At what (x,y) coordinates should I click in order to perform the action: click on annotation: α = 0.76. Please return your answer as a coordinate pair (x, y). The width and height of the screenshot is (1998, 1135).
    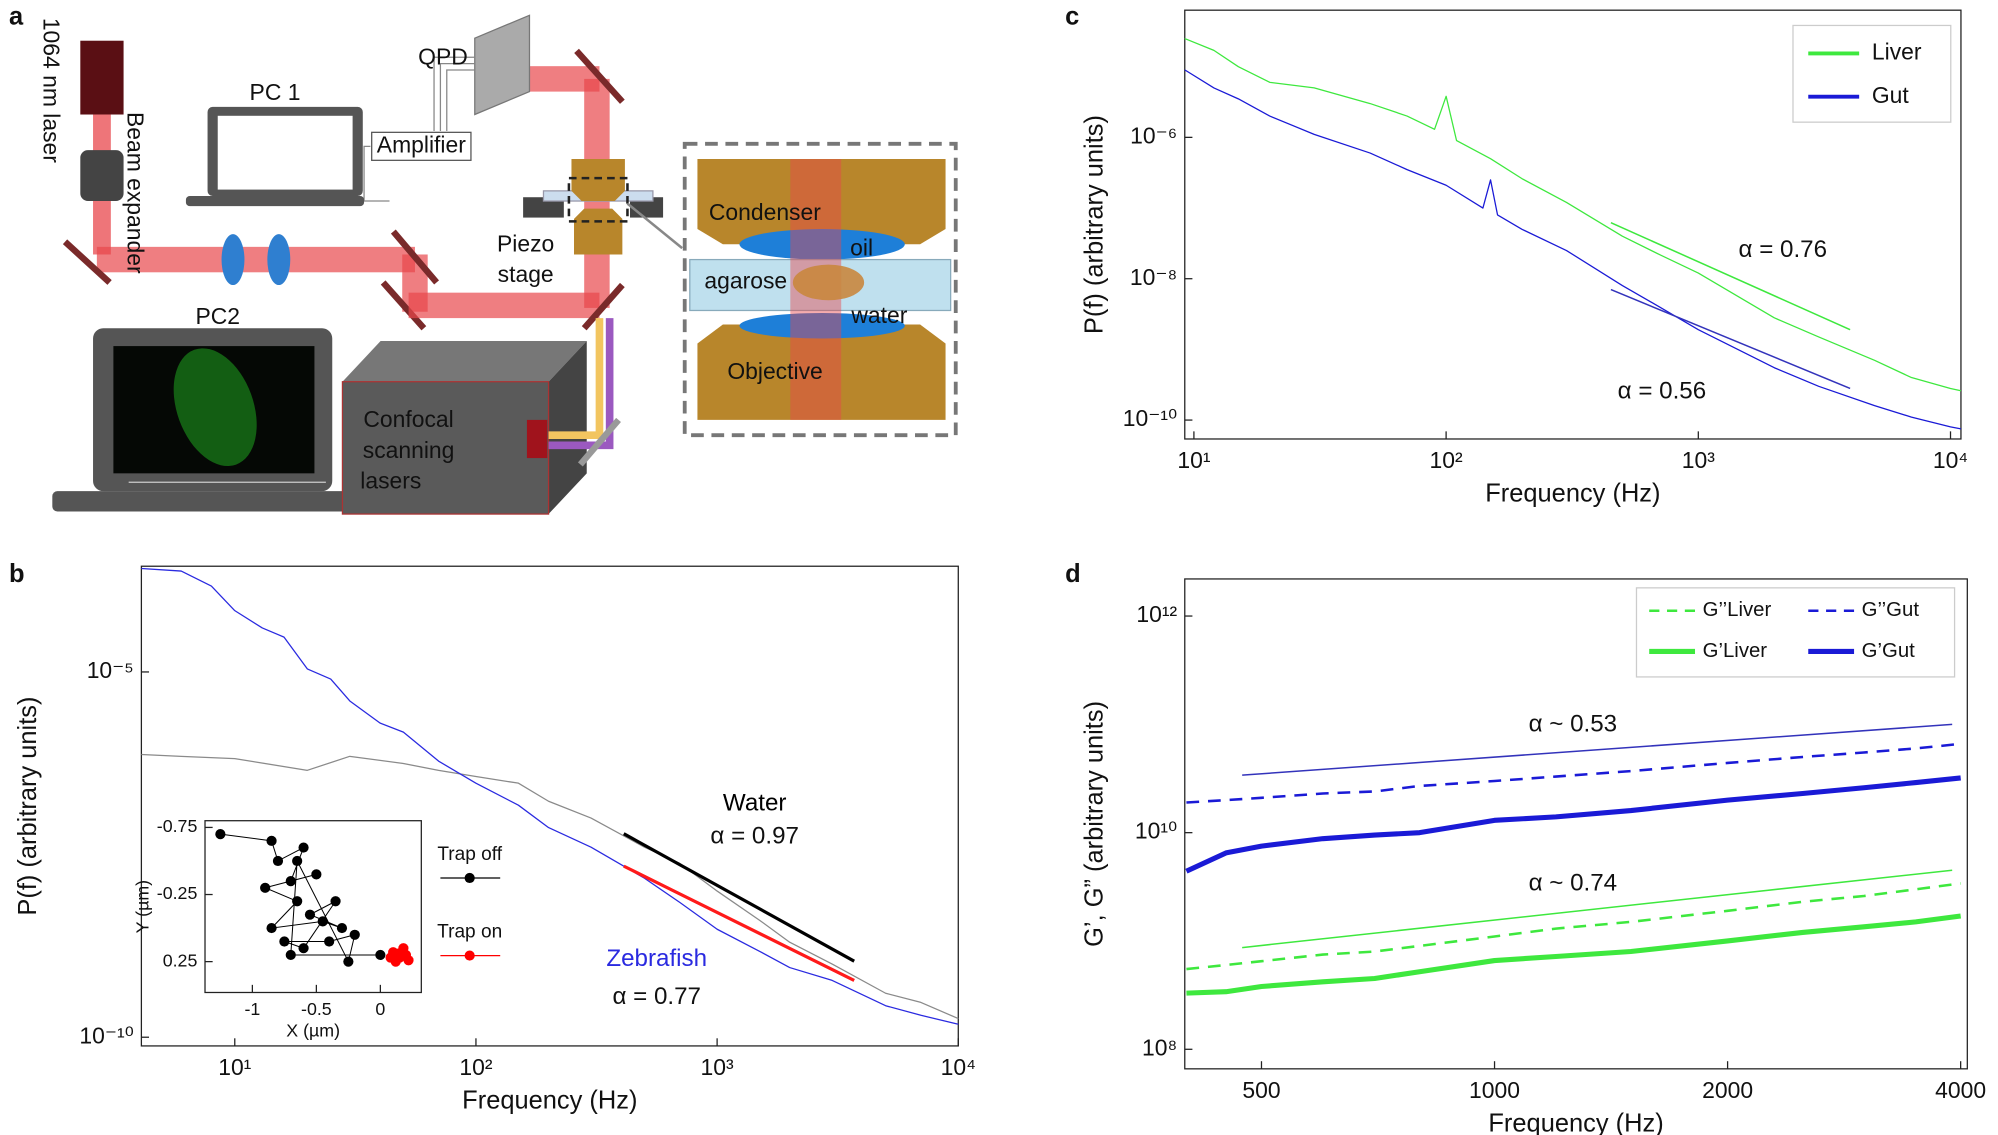
    Looking at the image, I should click on (1783, 249).